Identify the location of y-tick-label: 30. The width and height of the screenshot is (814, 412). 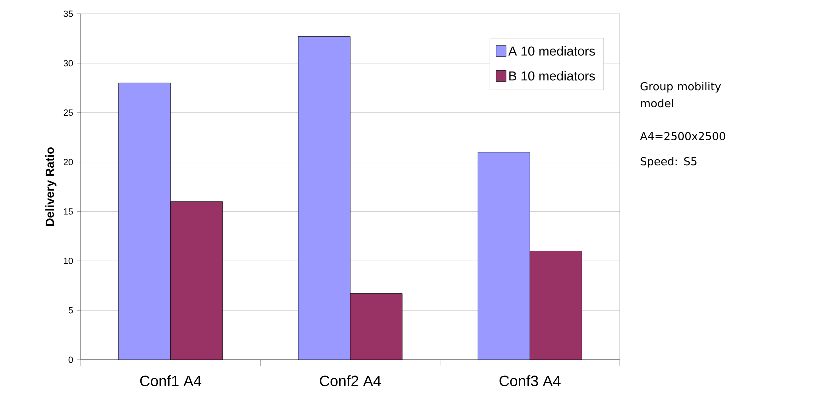
(69, 63).